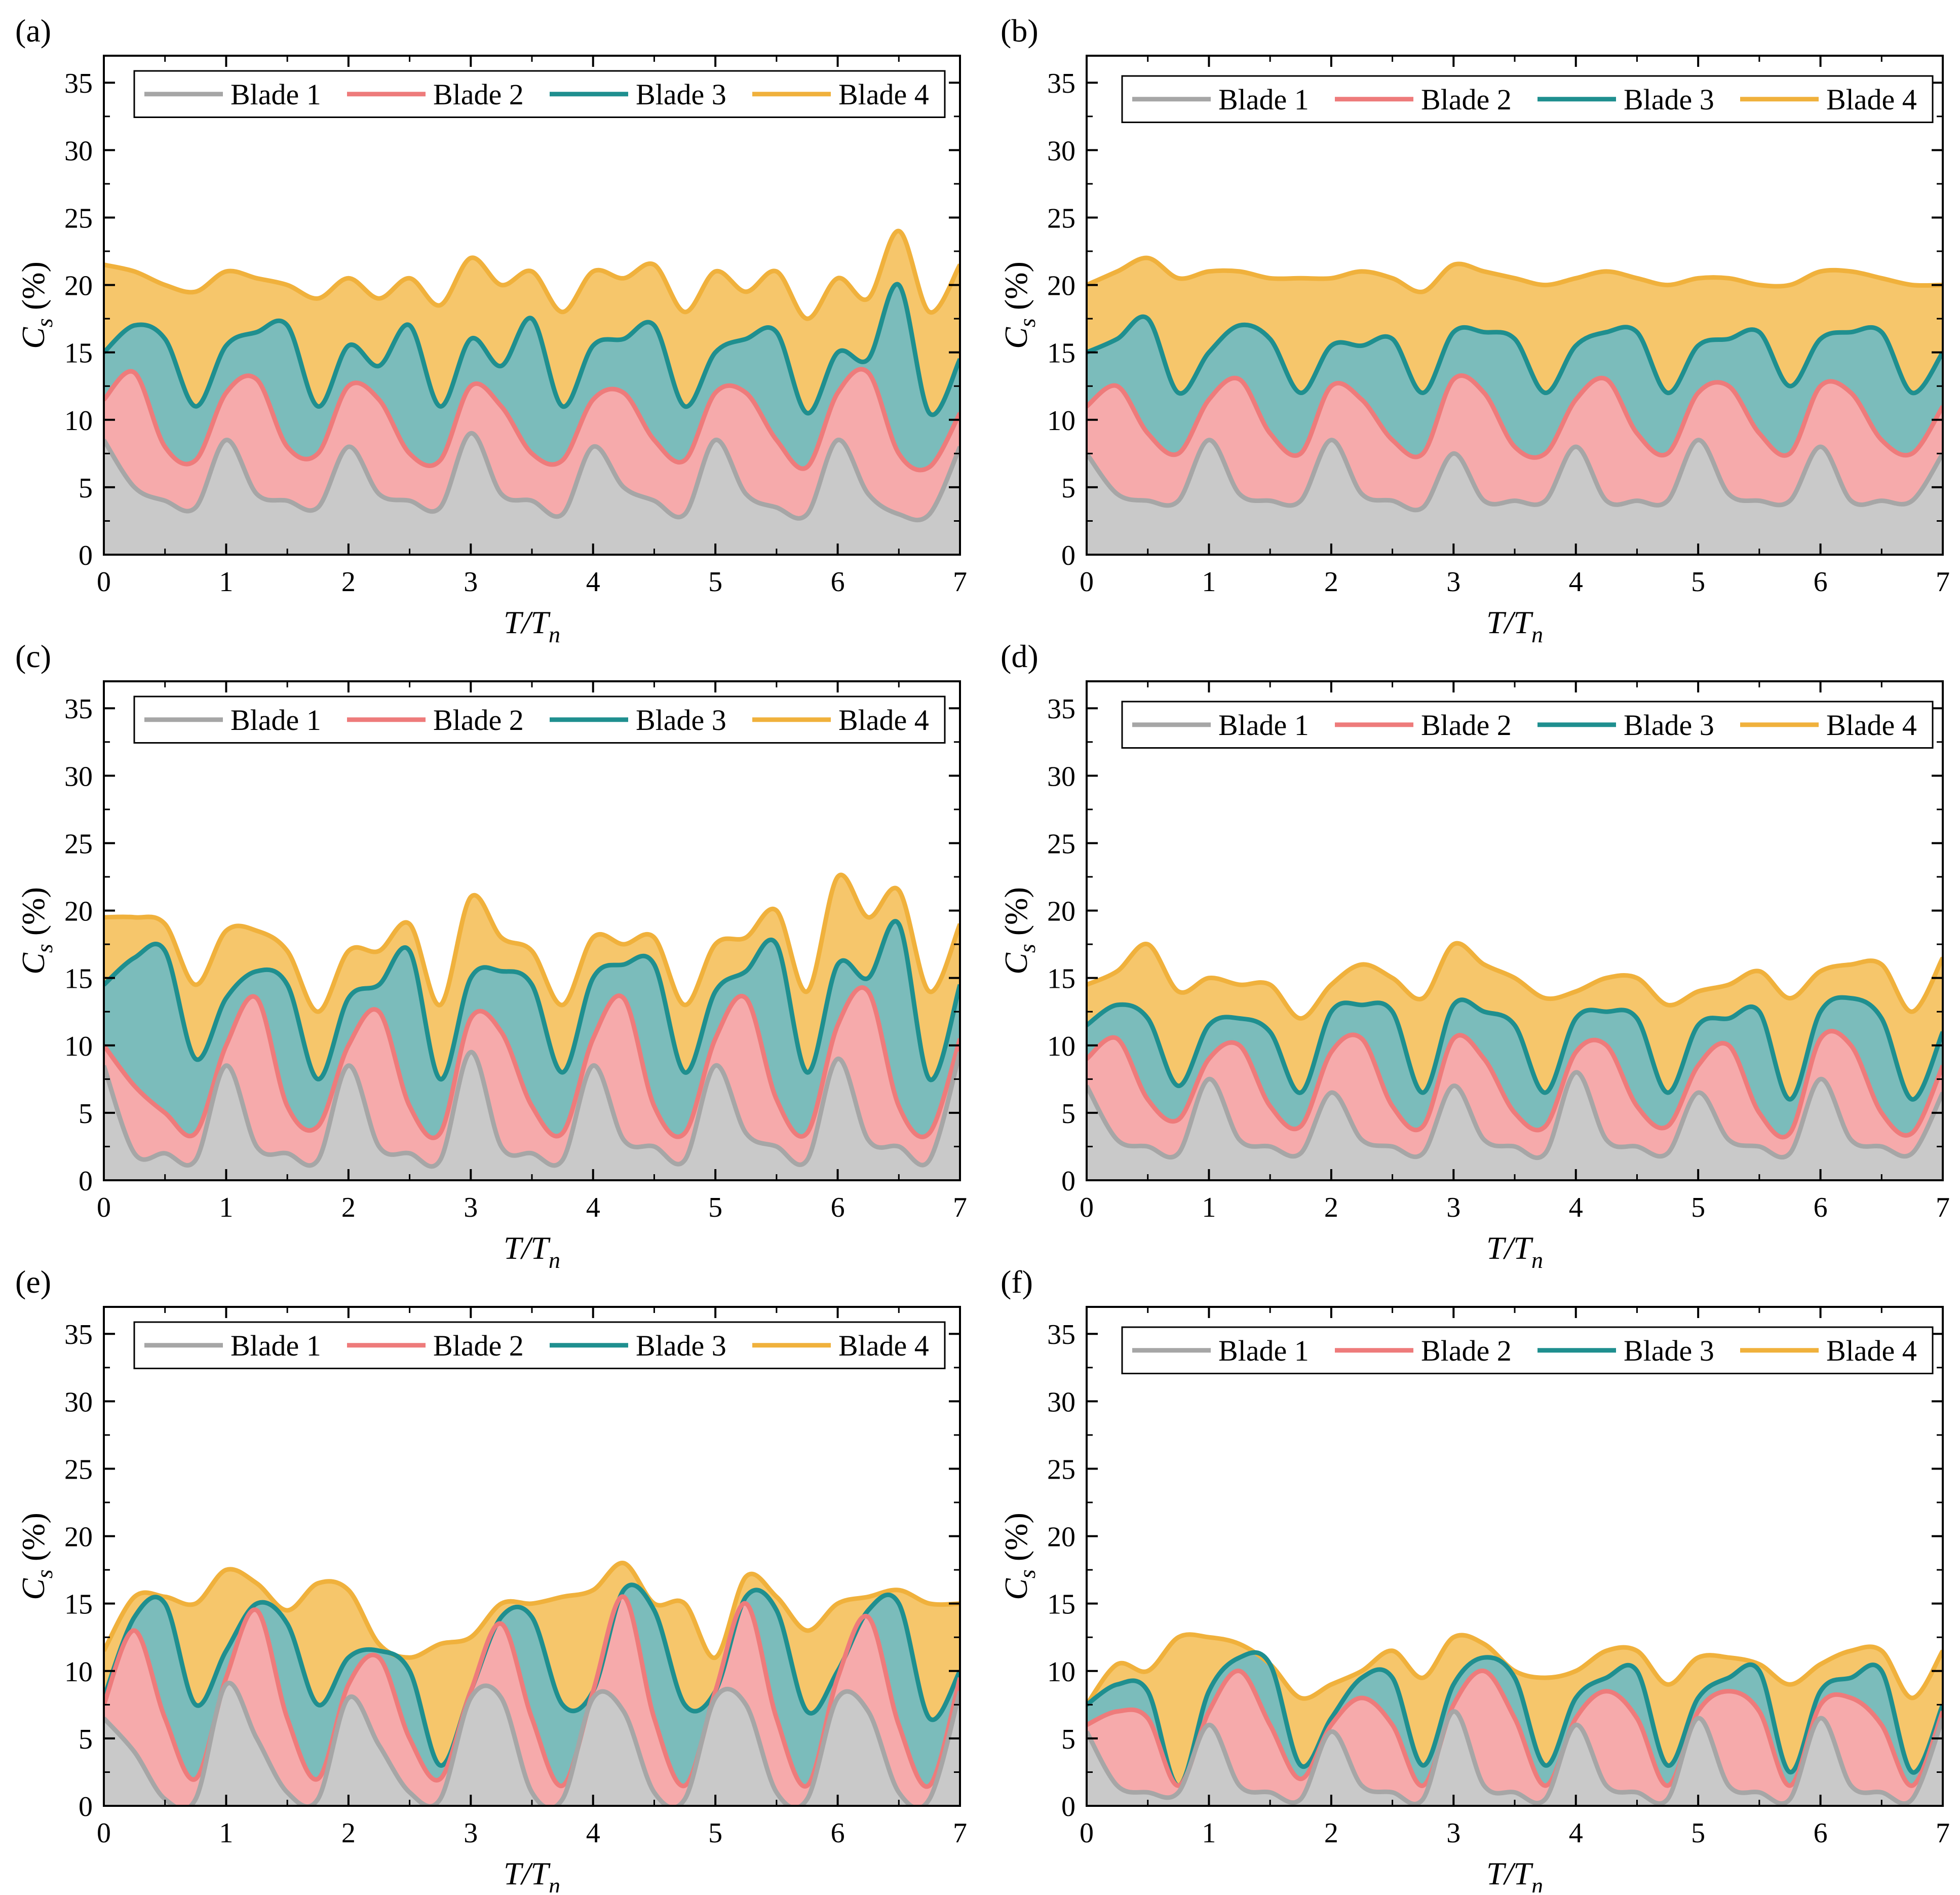 Image resolution: width=1960 pixels, height=1895 pixels. What do you see at coordinates (33, 31) in the screenshot?
I see `panel-label: (a)` at bounding box center [33, 31].